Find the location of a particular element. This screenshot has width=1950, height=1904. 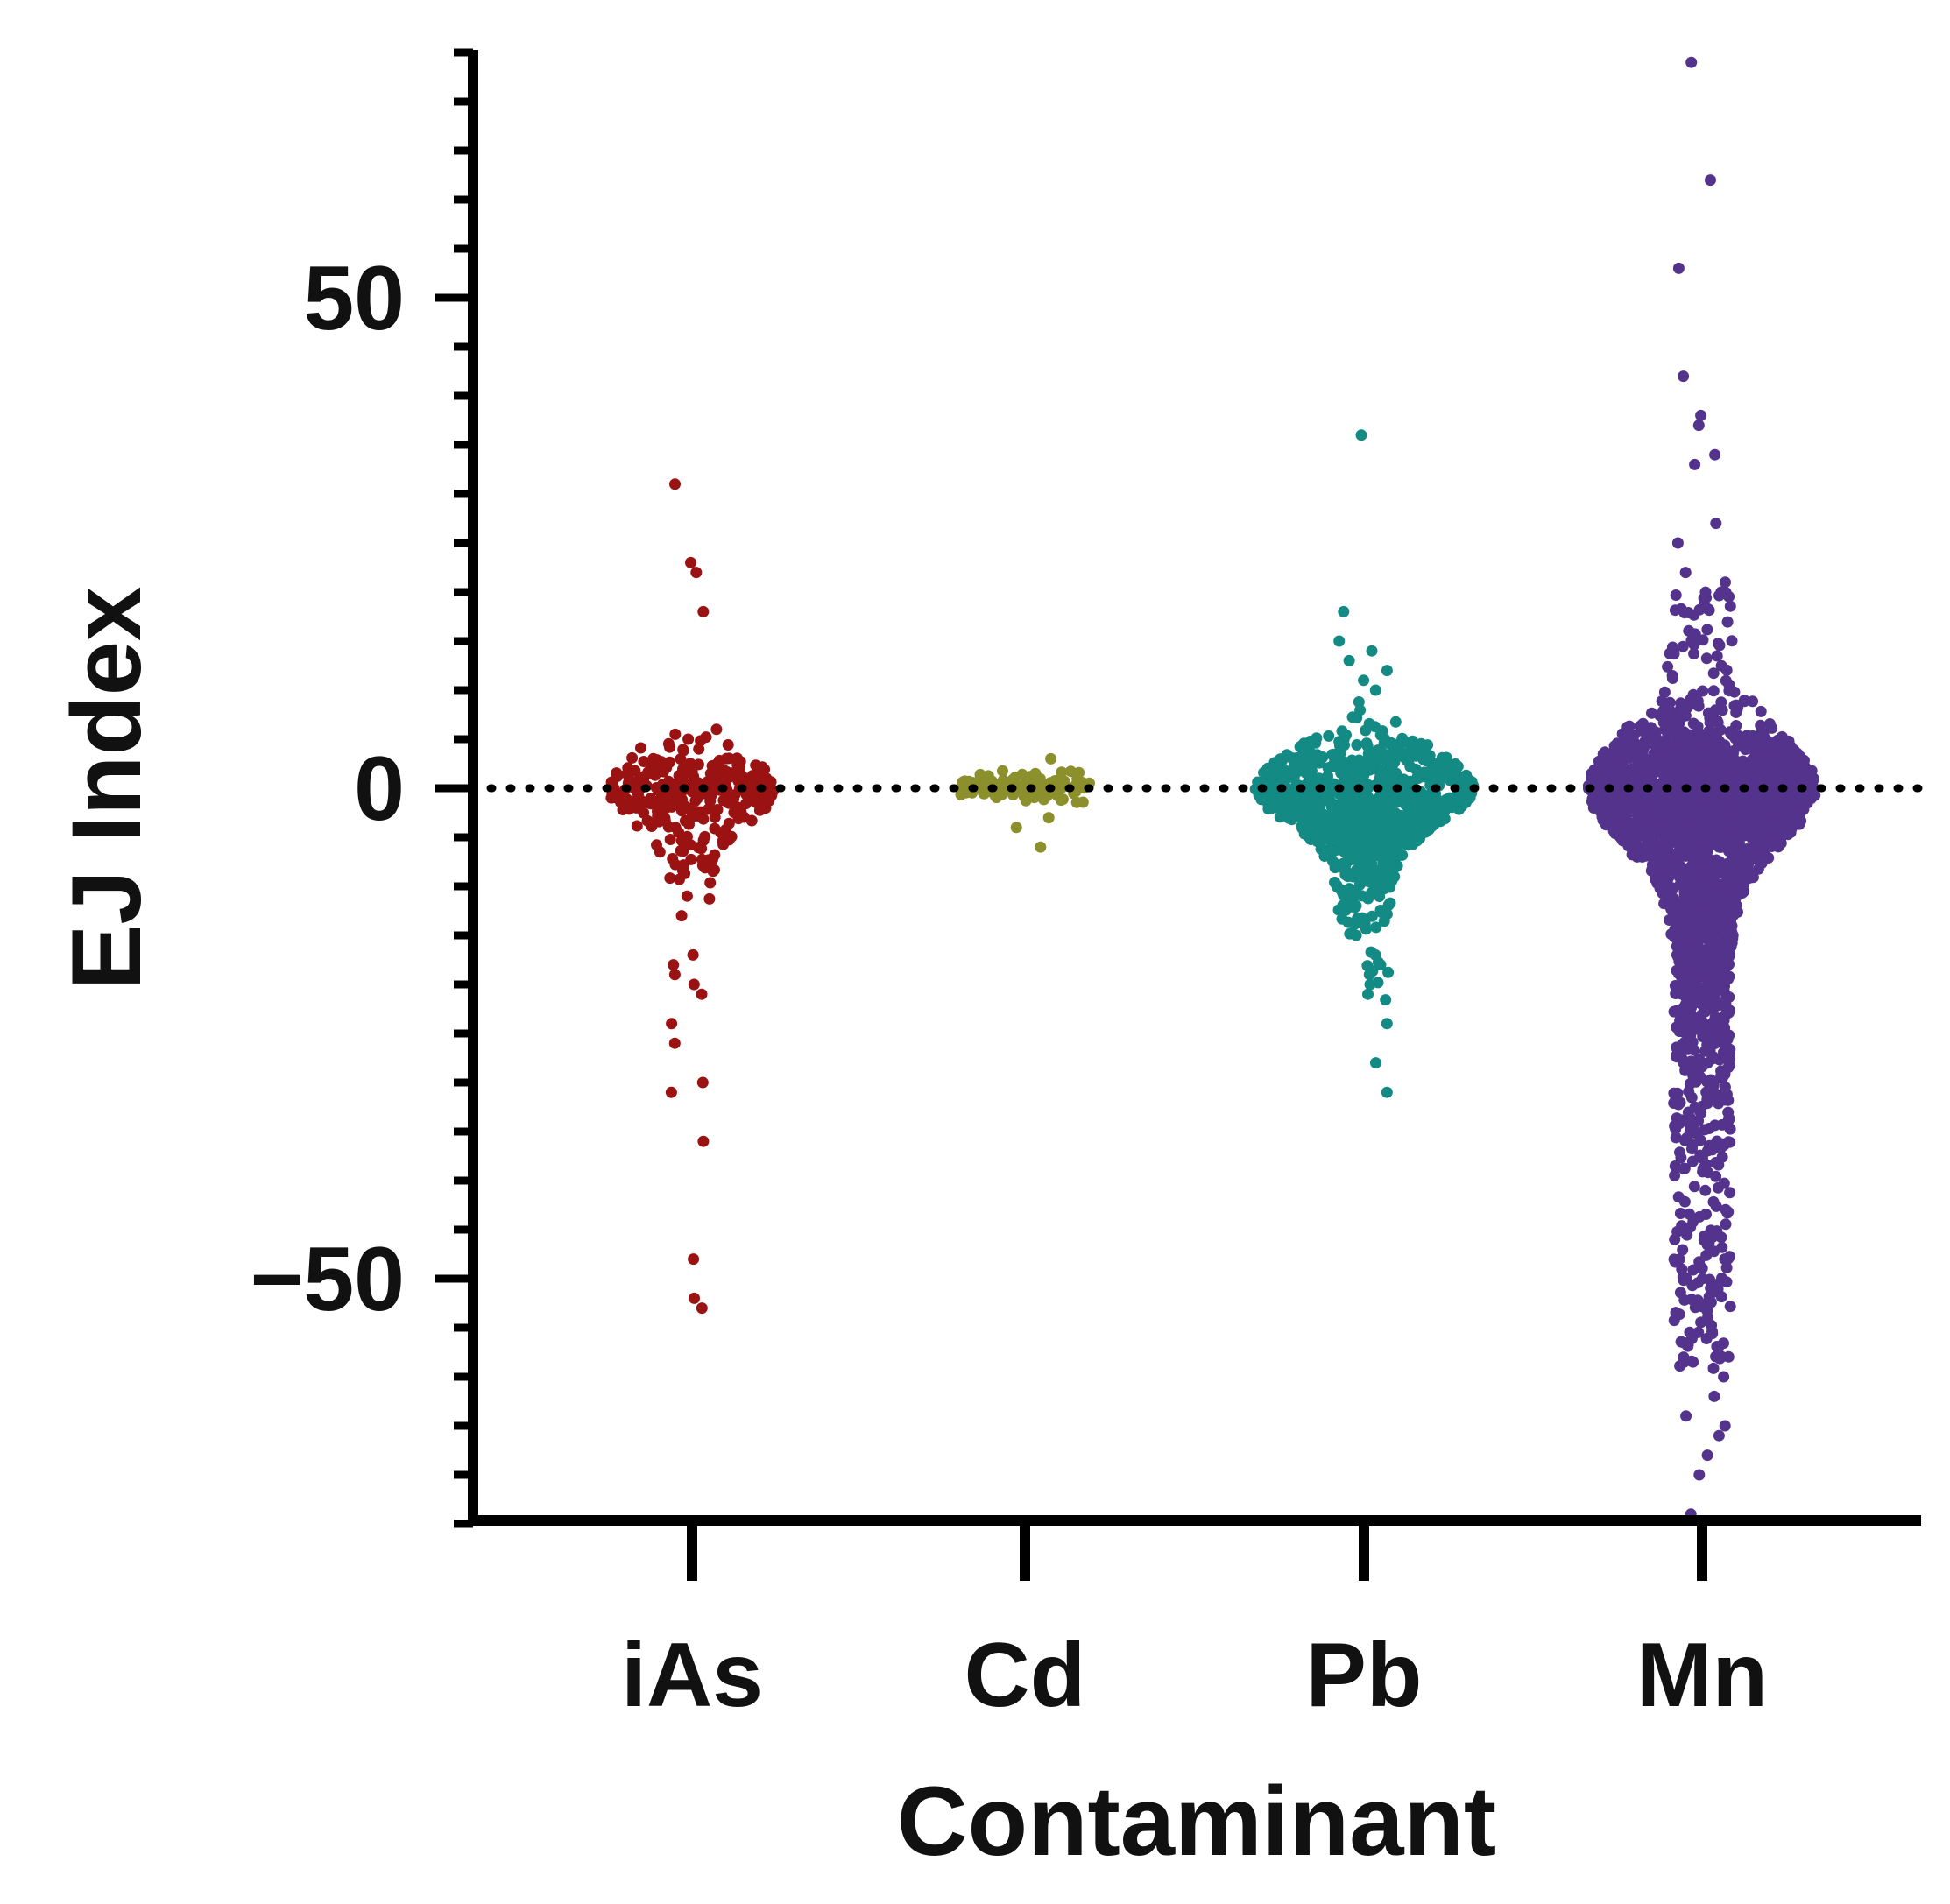

series-mn is located at coordinates (1701, 788).